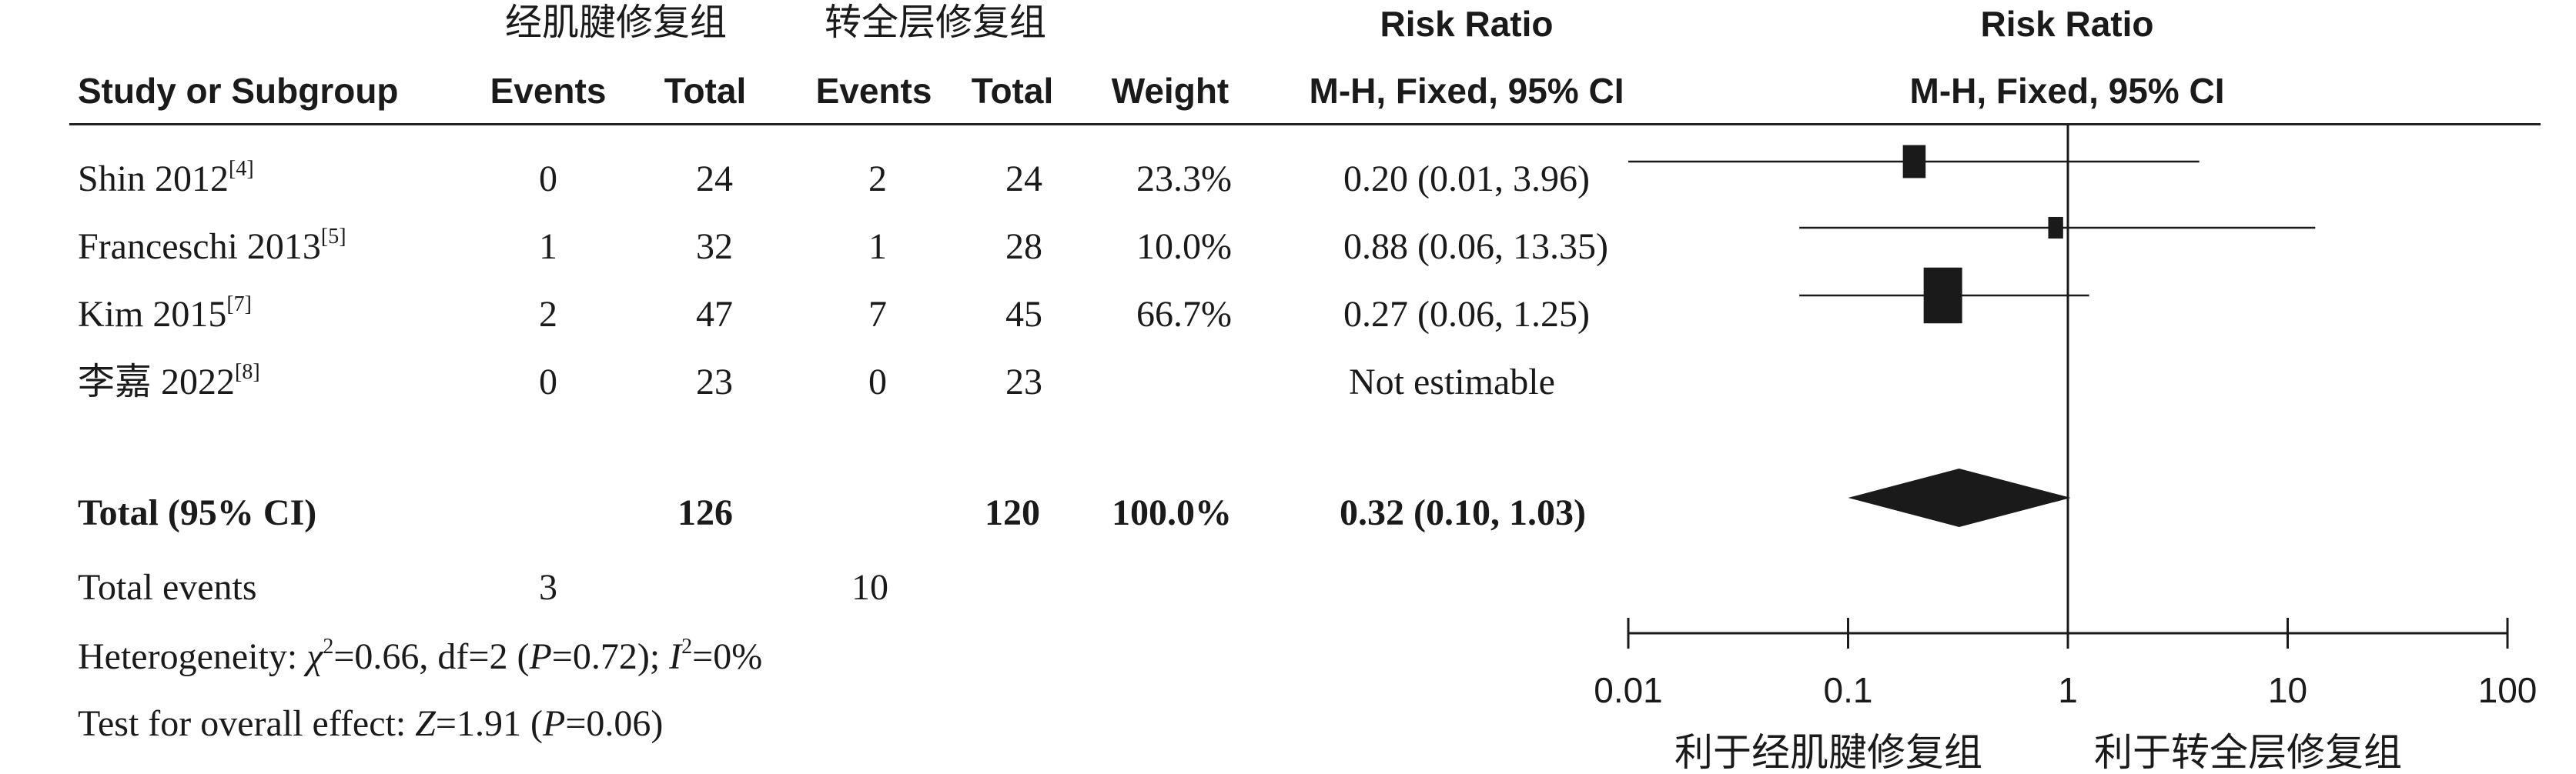  I want to click on control-events-header: Events, so click(874, 91).